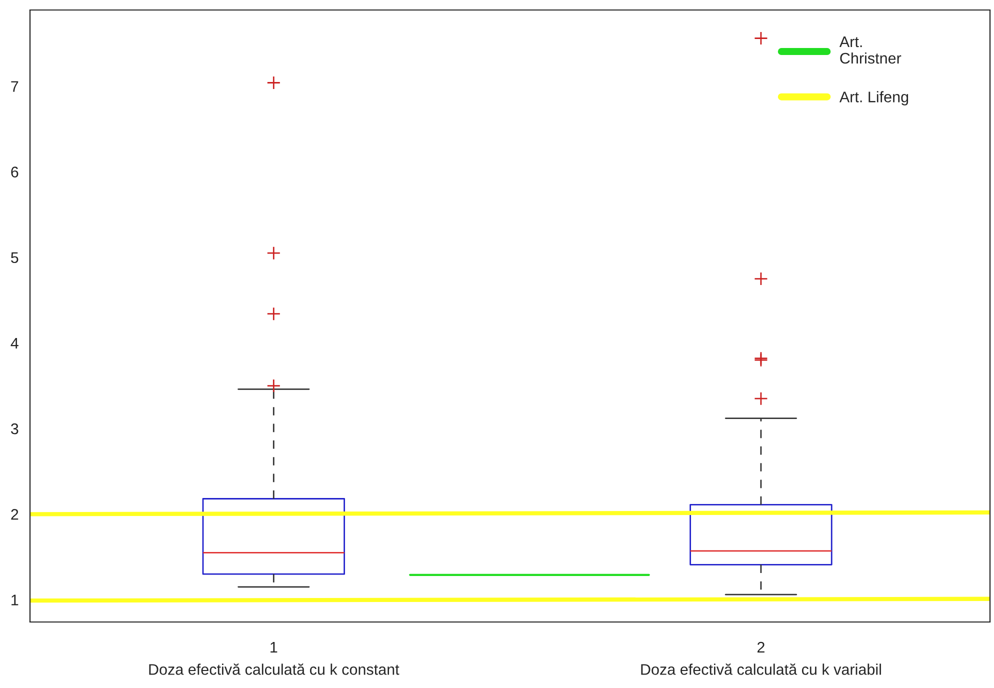  Describe the element at coordinates (14, 428) in the screenshot. I see `y-tick-label: 3` at that location.